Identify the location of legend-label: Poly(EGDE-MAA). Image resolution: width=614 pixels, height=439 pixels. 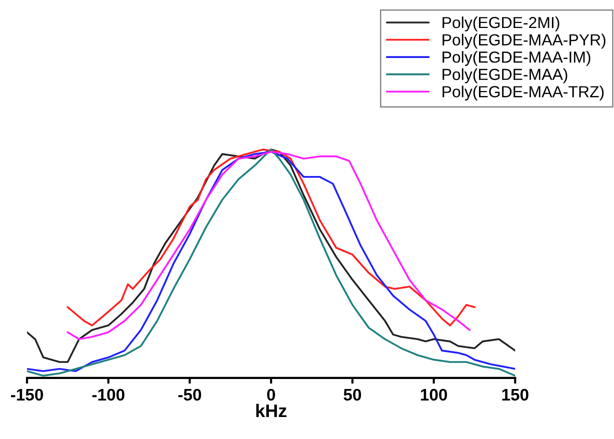
(505, 76).